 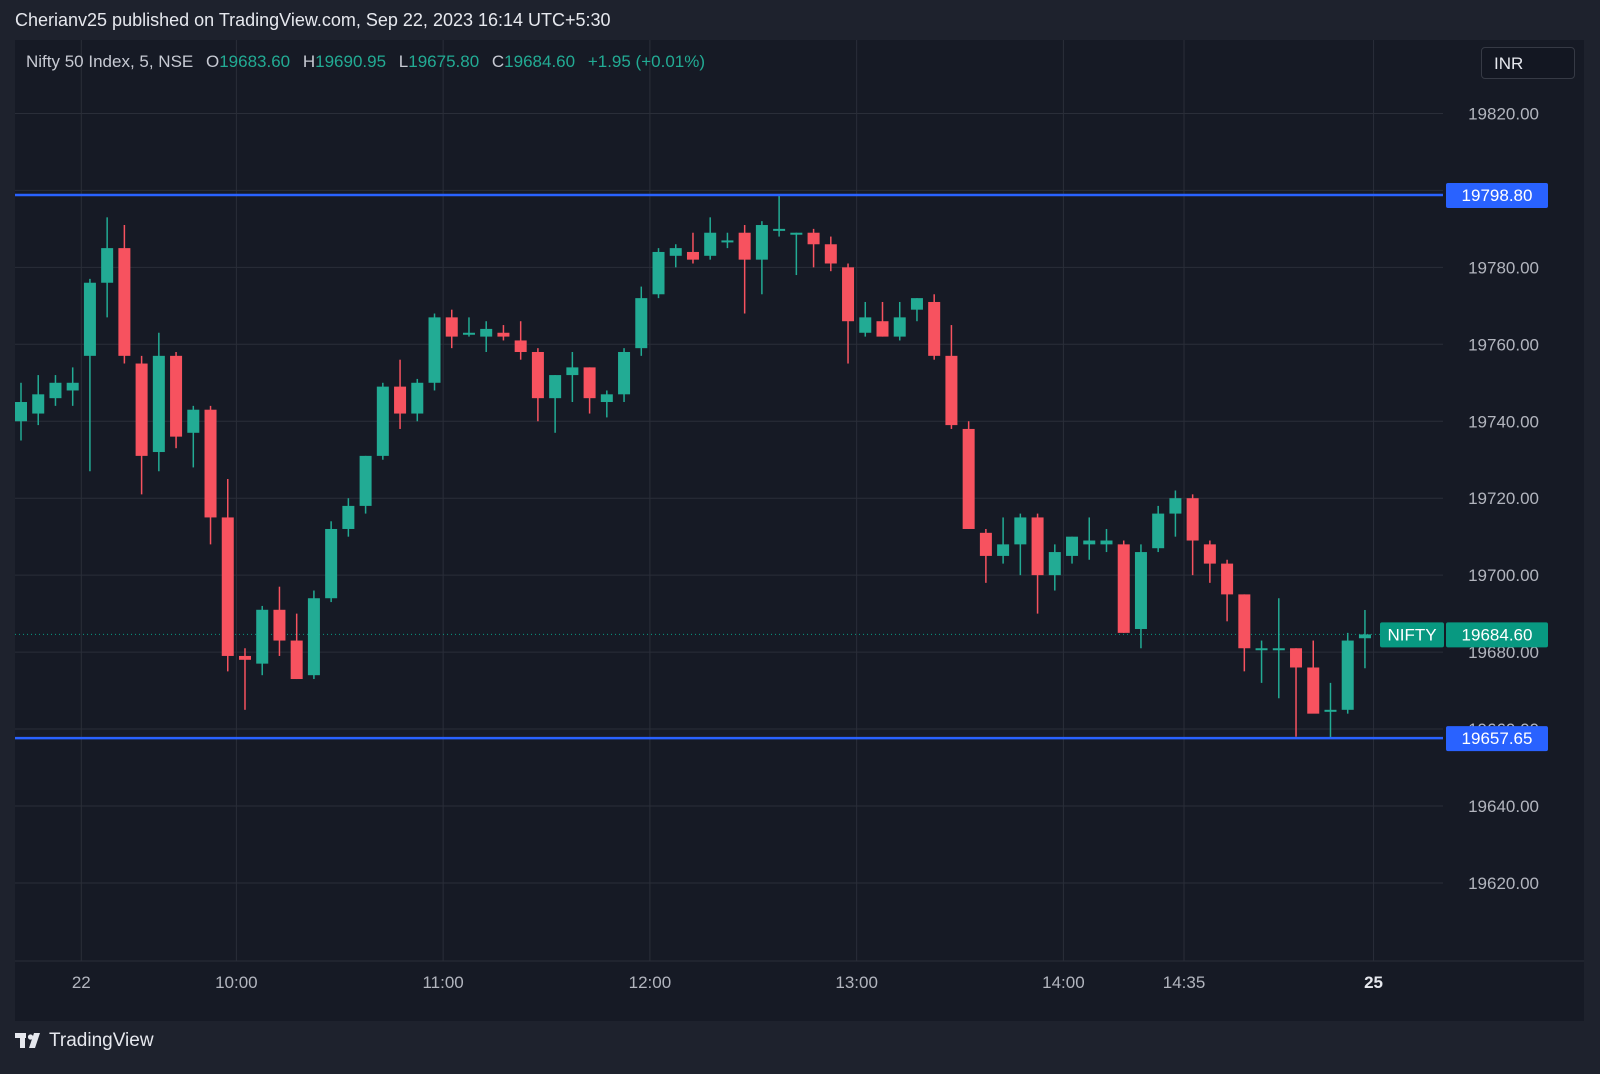 What do you see at coordinates (540, 61) in the screenshot?
I see `legend-close-value: 19684.60` at bounding box center [540, 61].